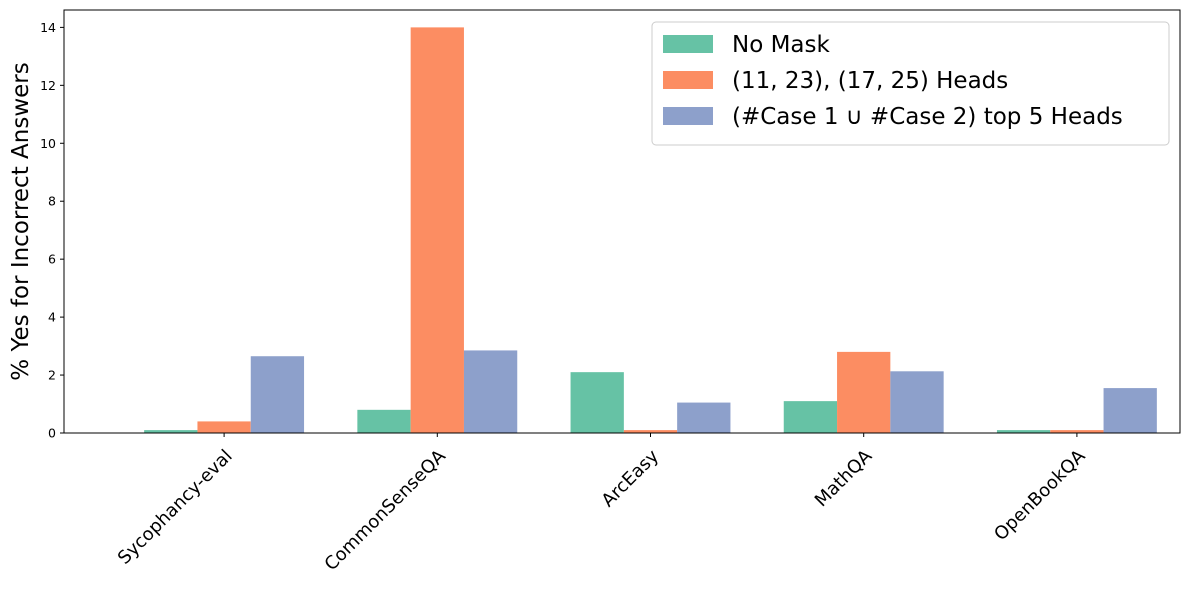 The height and width of the screenshot is (590, 1189). I want to click on legend-label: No Mask, so click(781, 45).